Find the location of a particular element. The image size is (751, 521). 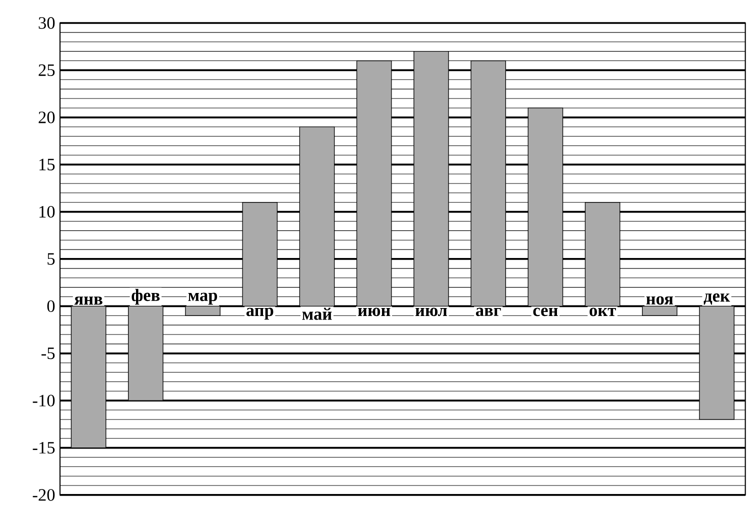

x-tick-label: авг is located at coordinates (488, 312).